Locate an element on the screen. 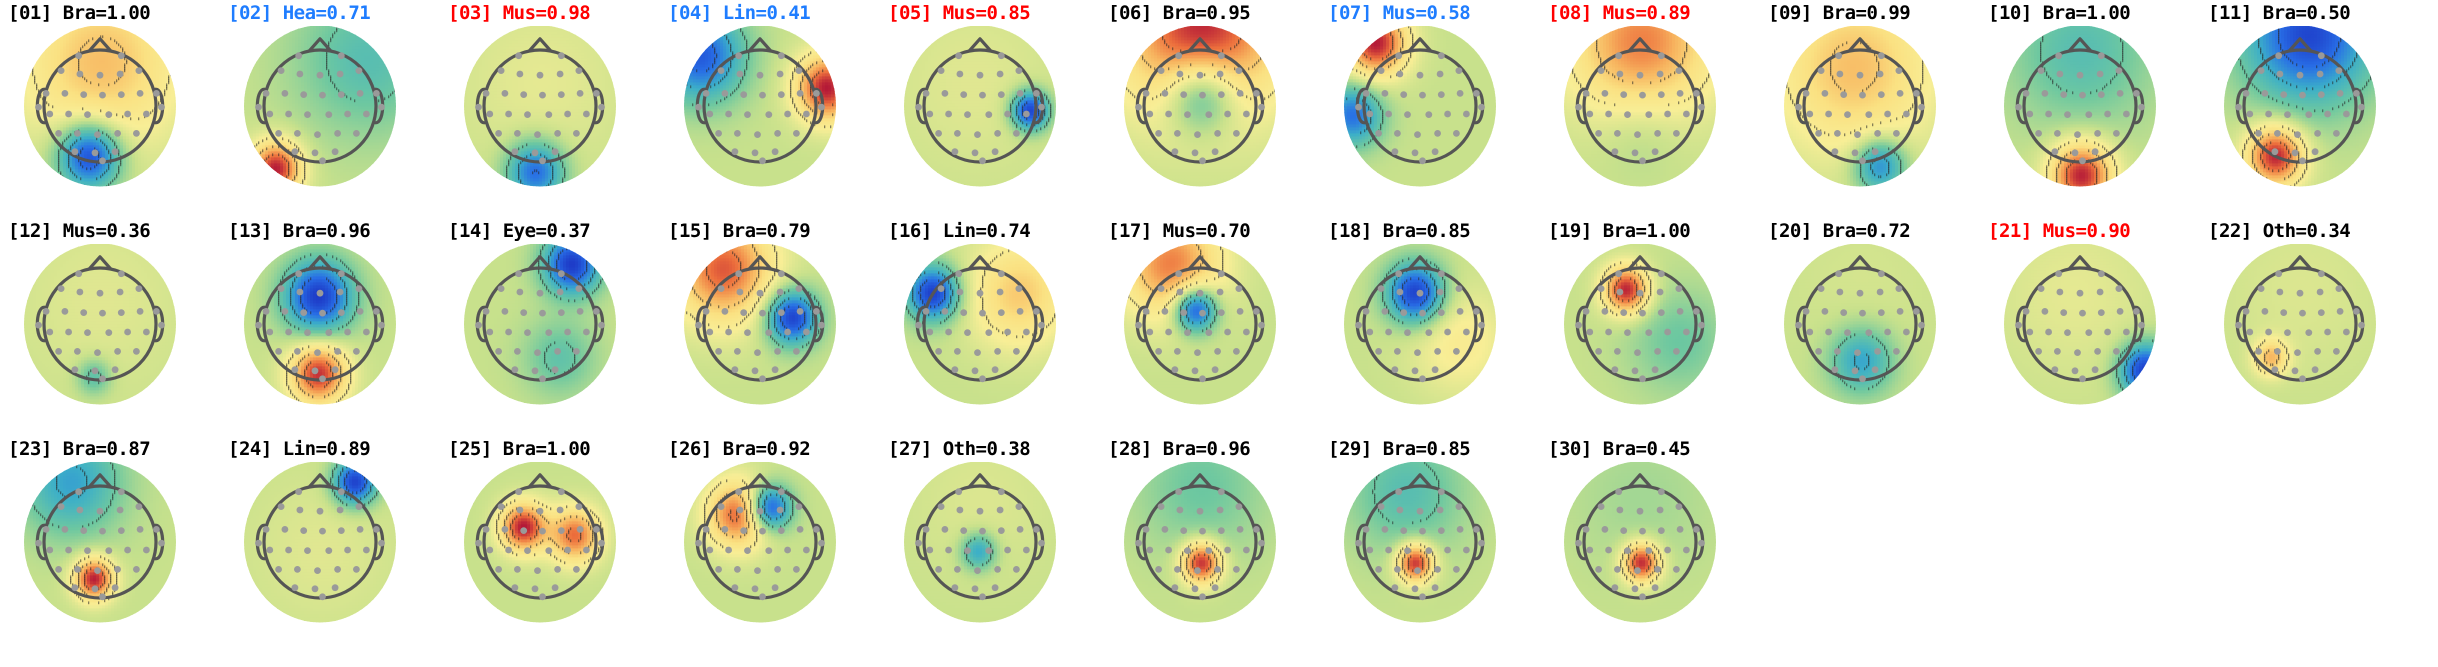 The image size is (2438, 667). ica-component-cell: [25] Bra=1.00 is located at coordinates (554, 536).